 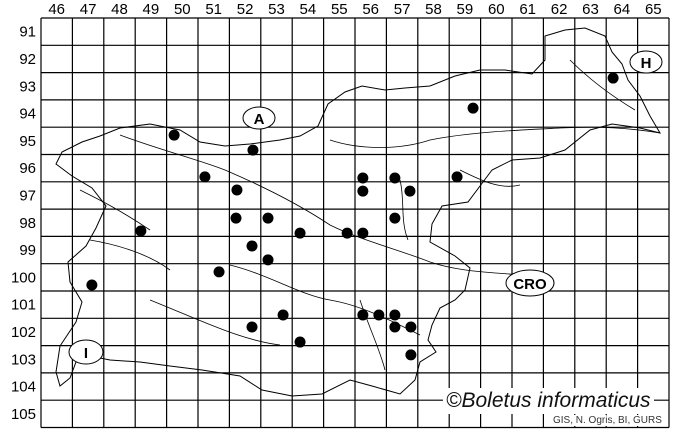 What do you see at coordinates (339, 9) in the screenshot?
I see `column-label: 55` at bounding box center [339, 9].